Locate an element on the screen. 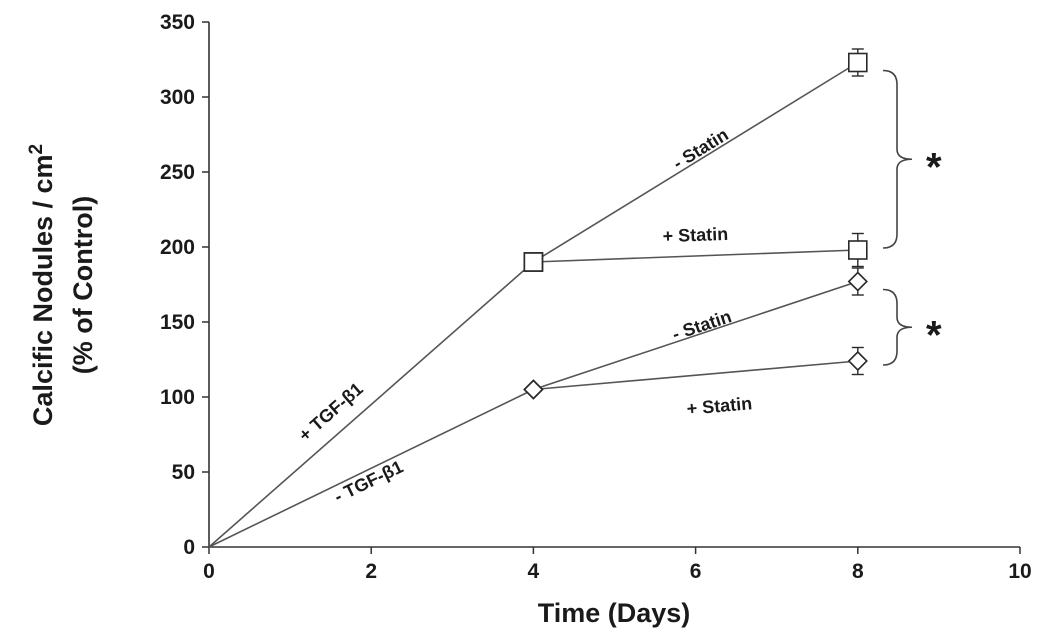 The width and height of the screenshot is (1050, 640). x-tick-label: 10 is located at coordinates (1019, 571).